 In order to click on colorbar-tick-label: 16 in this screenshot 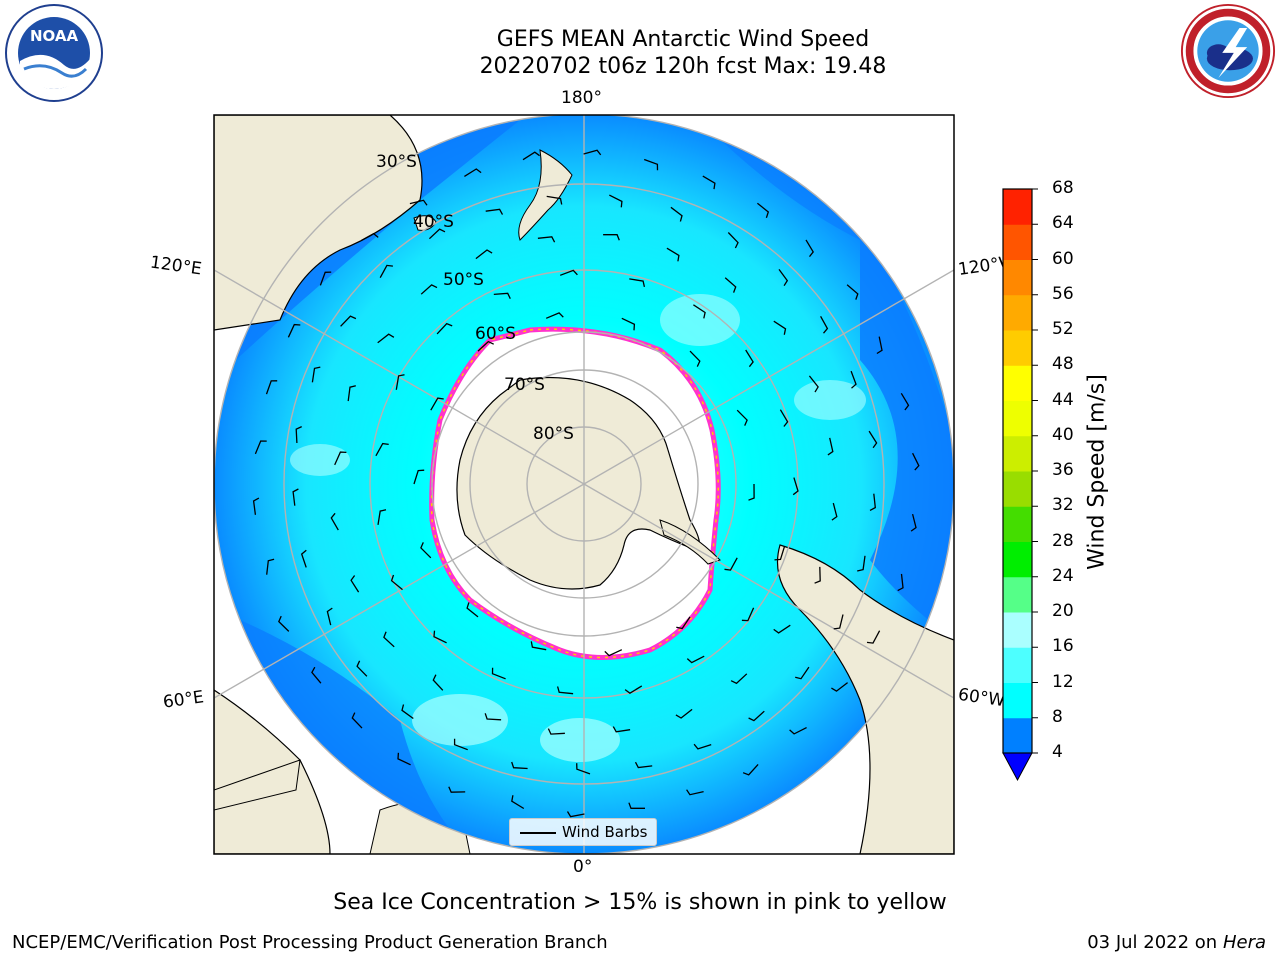, I will do `click(1063, 646)`.